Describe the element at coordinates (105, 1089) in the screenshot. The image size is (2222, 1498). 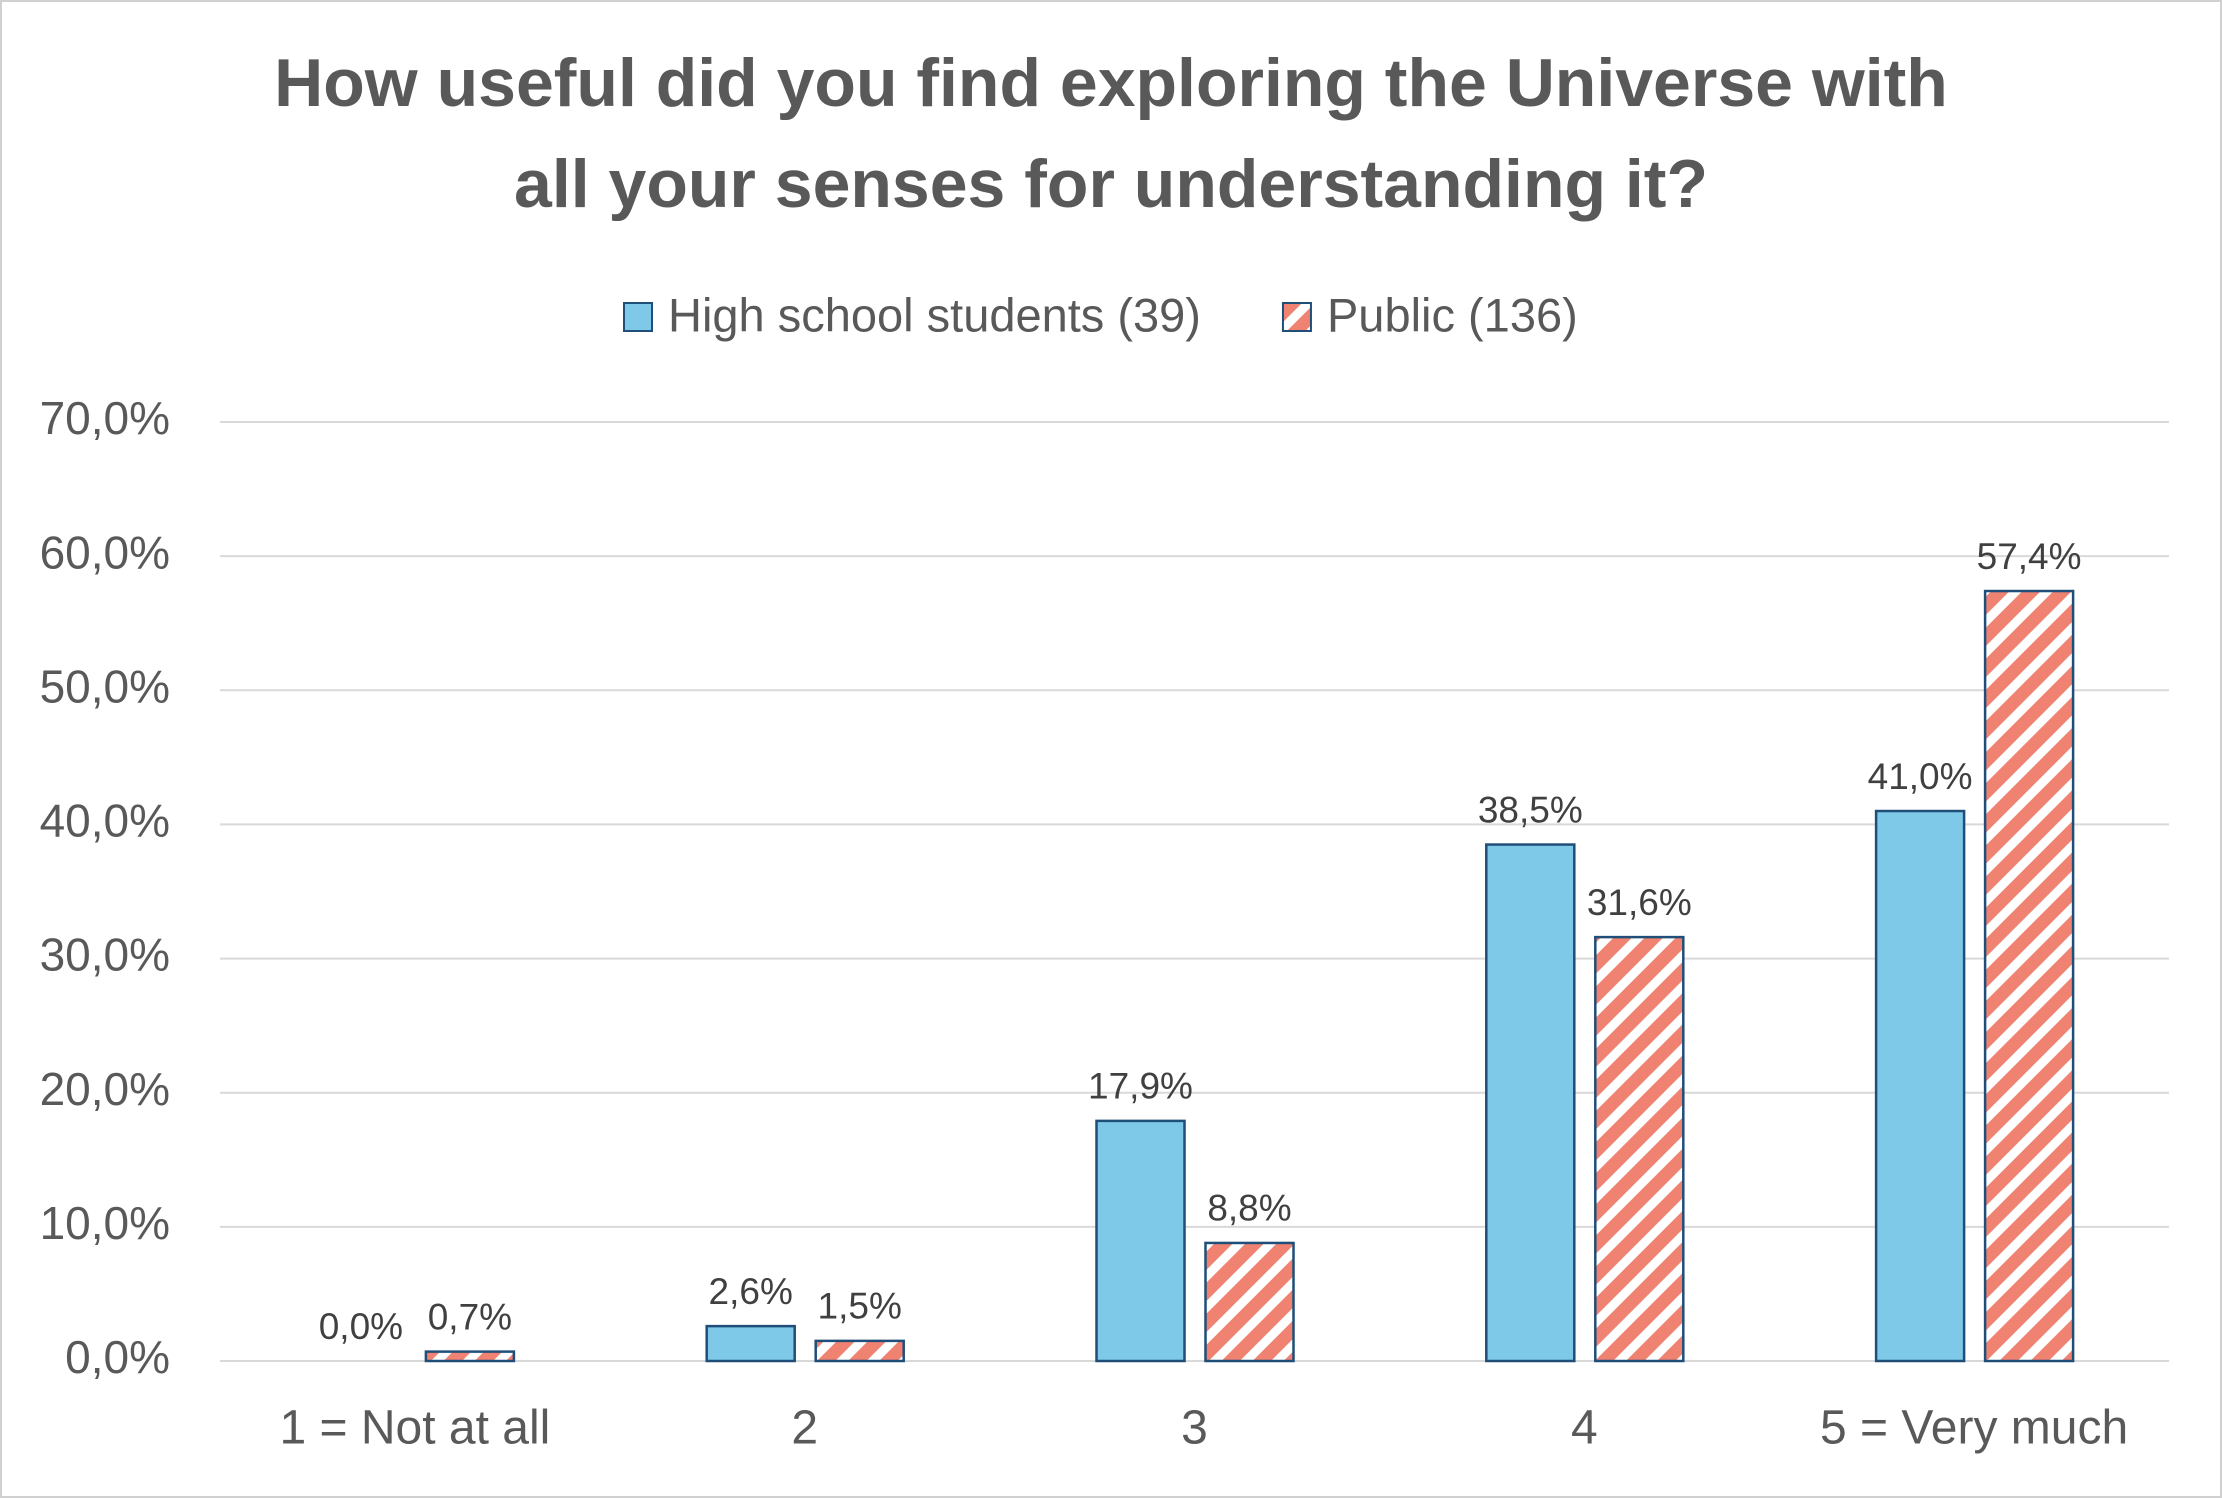
I see `y-tick-label: 20,0%` at that location.